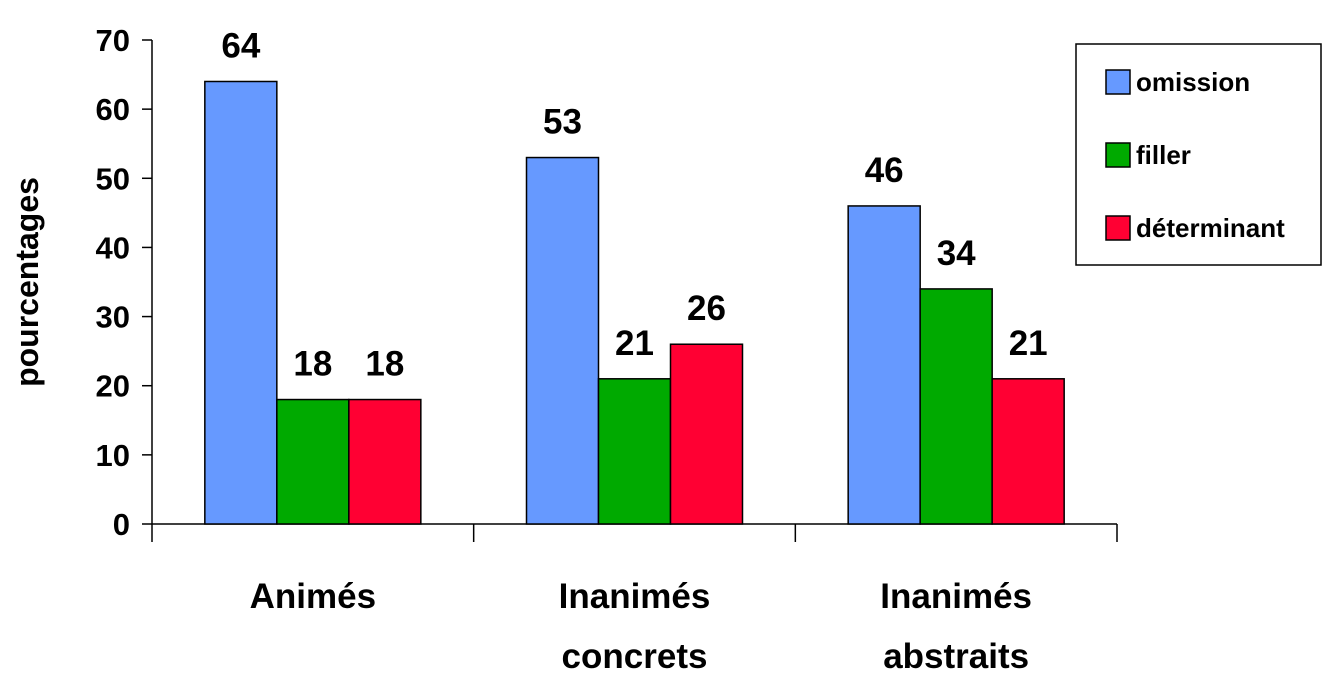  Describe the element at coordinates (884, 170) in the screenshot. I see `data-label: 46` at that location.